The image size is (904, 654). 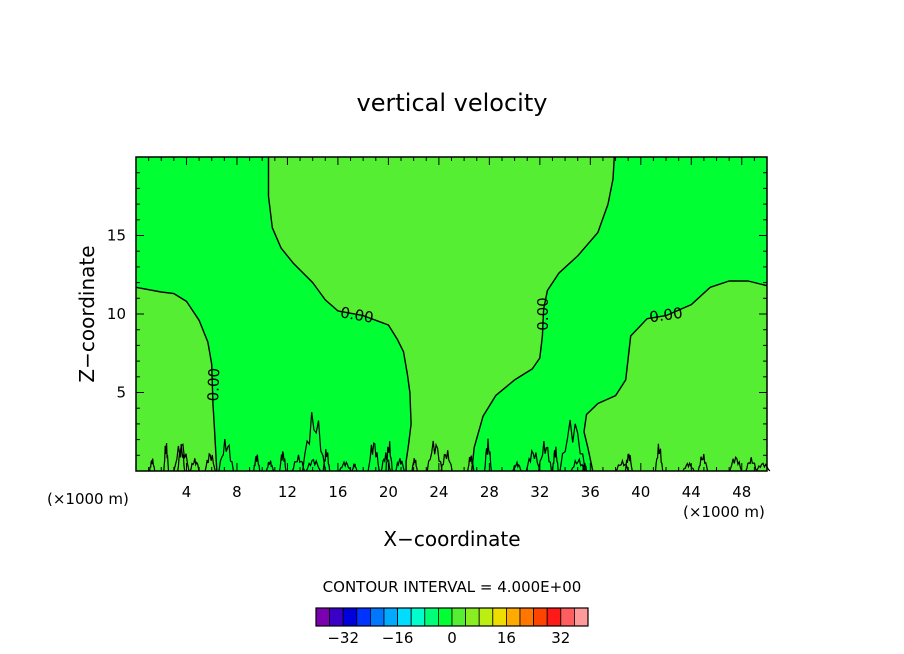 What do you see at coordinates (444, 349) in the screenshot?
I see `contour-labels: 0.00 0.00 0.00 0.00` at bounding box center [444, 349].